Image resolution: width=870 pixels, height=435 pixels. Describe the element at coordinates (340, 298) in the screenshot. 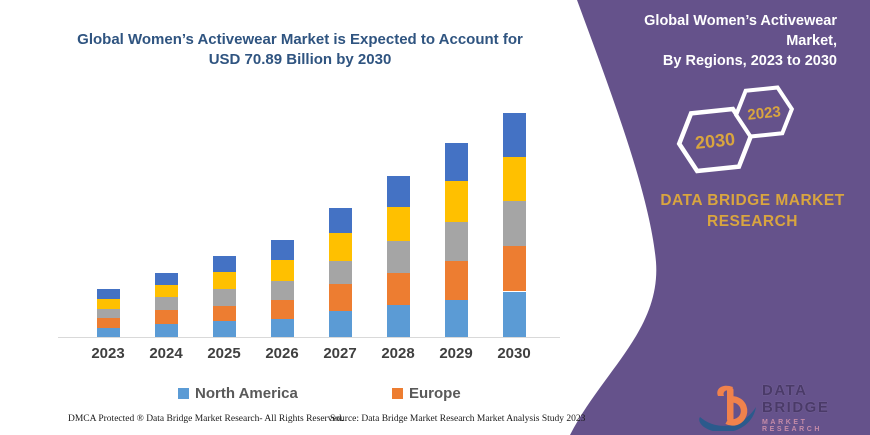

I see `bar-segment-2027-Europe` at that location.